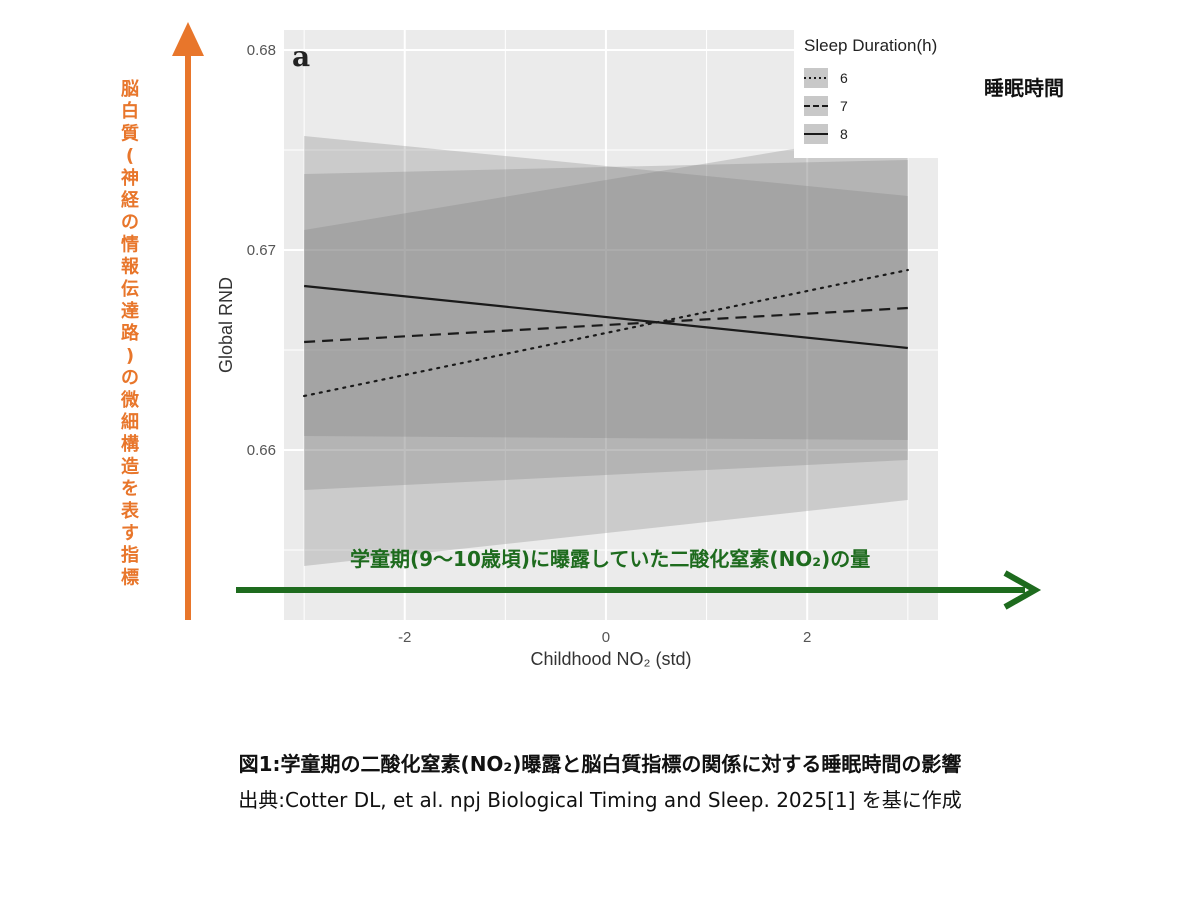 The height and width of the screenshot is (900, 1200). Describe the element at coordinates (261, 50) in the screenshot. I see `y-tick-label: 0.68` at that location.